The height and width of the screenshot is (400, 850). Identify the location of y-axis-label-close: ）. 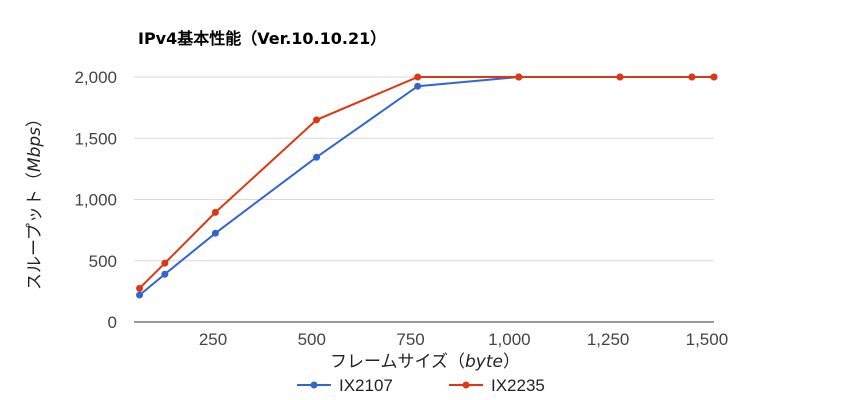
(35, 118).